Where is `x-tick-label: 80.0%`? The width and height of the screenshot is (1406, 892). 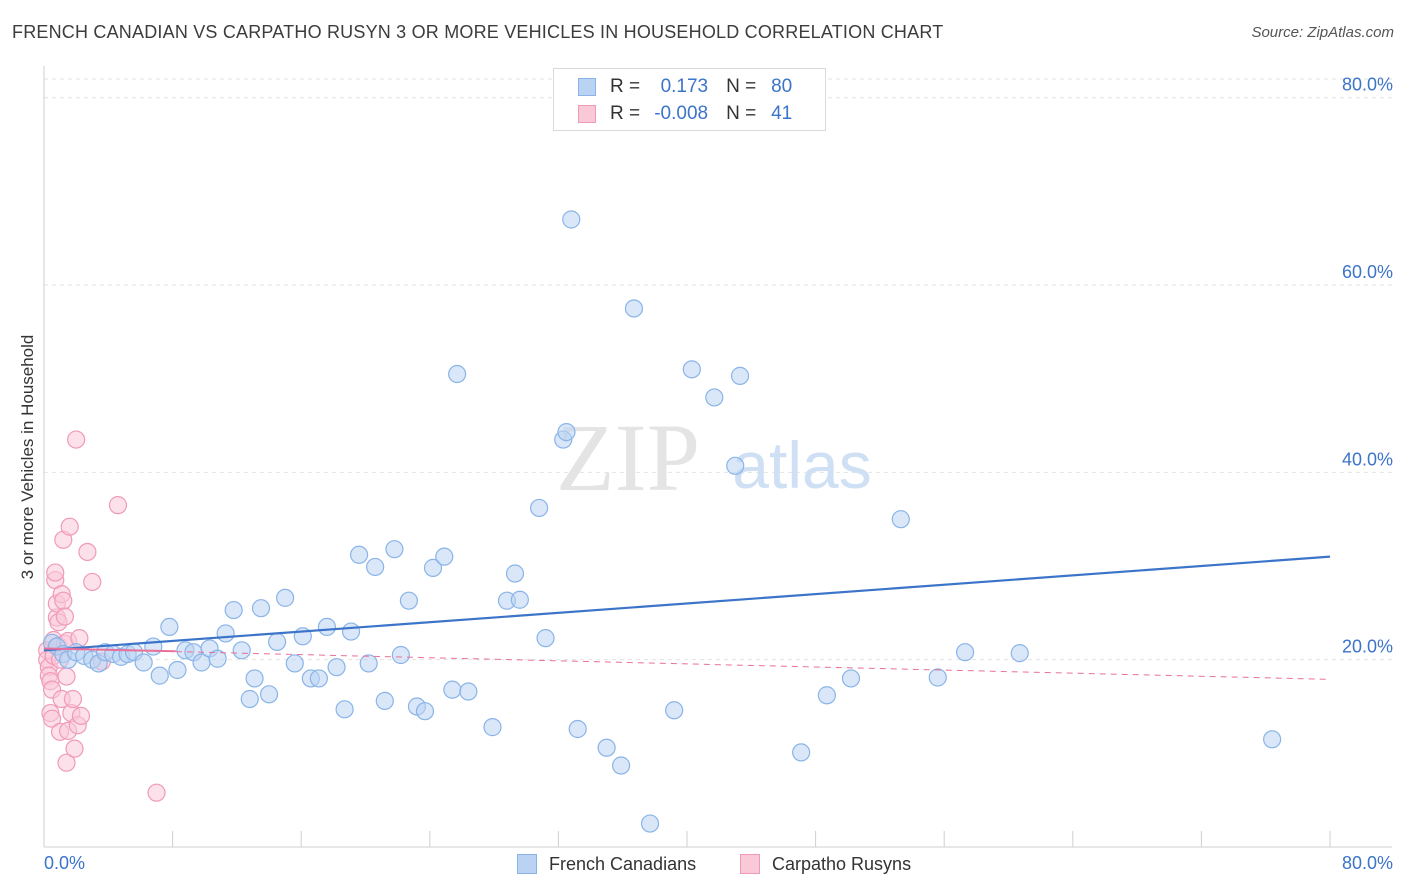 x-tick-label: 80.0% is located at coordinates (1367, 863).